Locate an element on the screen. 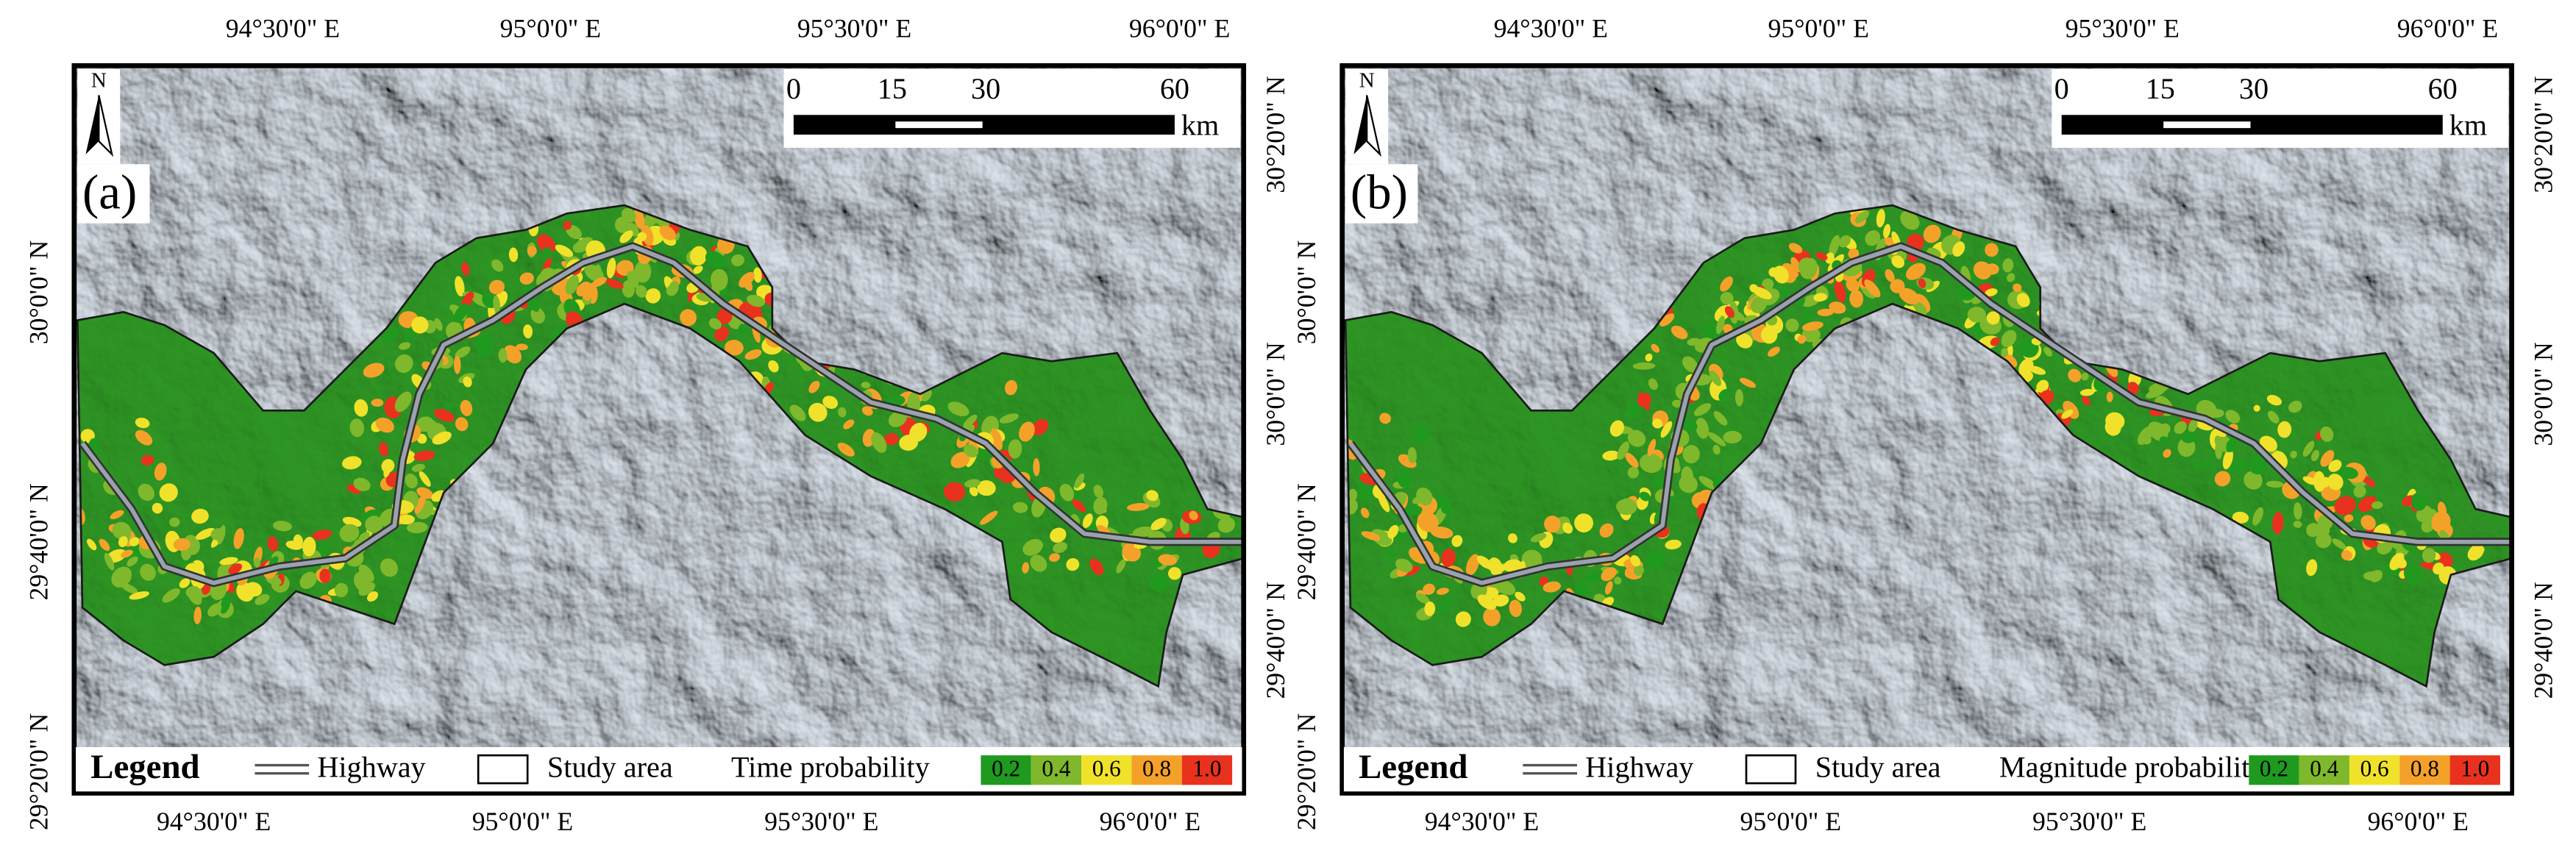 This screenshot has height=867, width=2576. scale-bar is located at coordinates (2252, 125).